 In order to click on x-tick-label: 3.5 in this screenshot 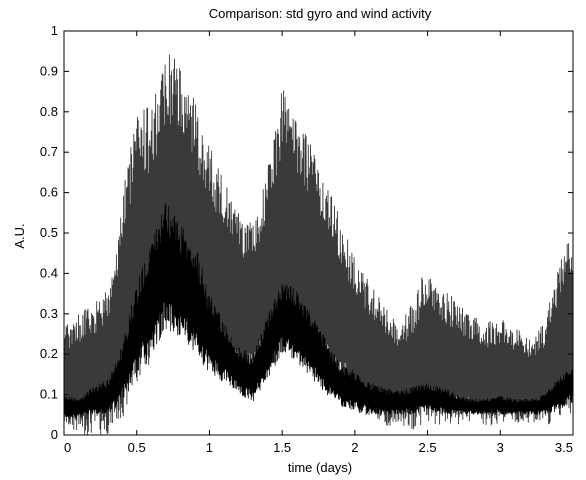, I will do `click(564, 447)`.